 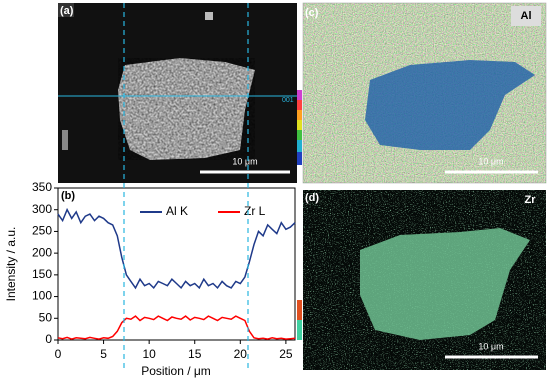 I want to click on legend-label: Al K, so click(x=177, y=211).